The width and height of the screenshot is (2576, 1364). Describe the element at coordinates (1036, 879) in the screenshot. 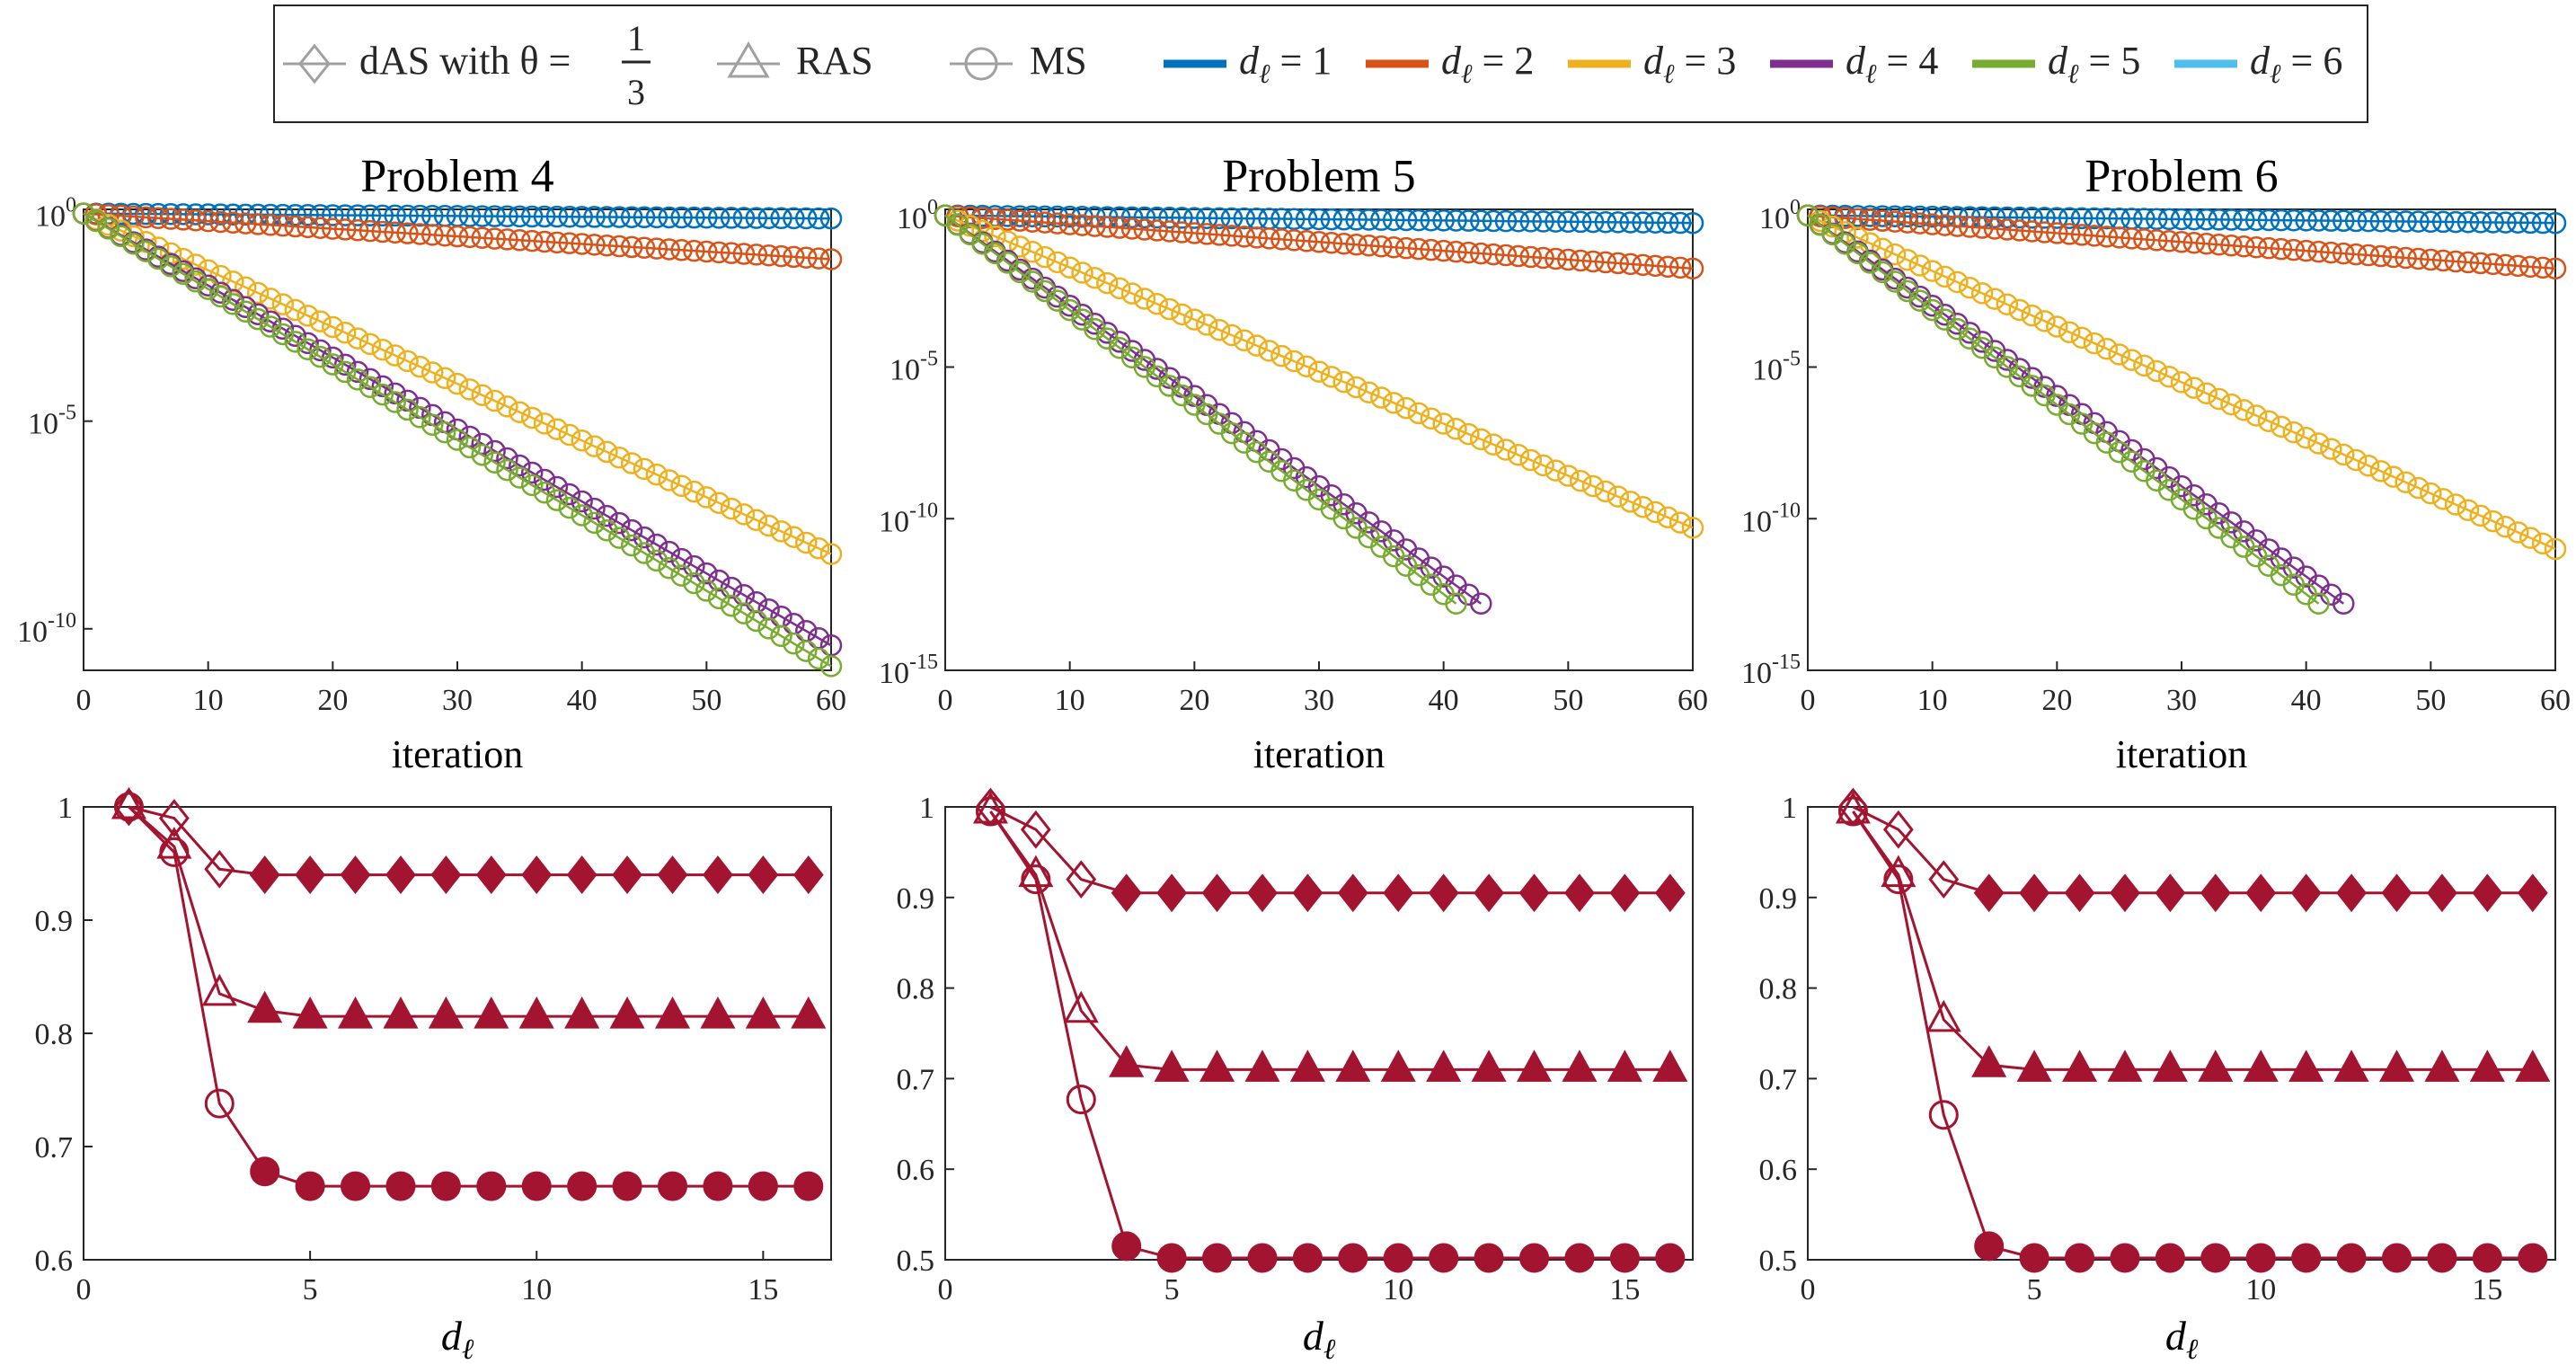

I see `p5bot-ms-point` at that location.